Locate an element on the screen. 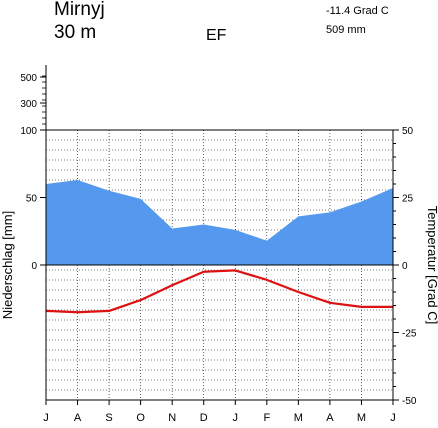 Image resolution: width=438 pixels, height=428 pixels. upper-precip-axis: 300 500 is located at coordinates (33, 99).